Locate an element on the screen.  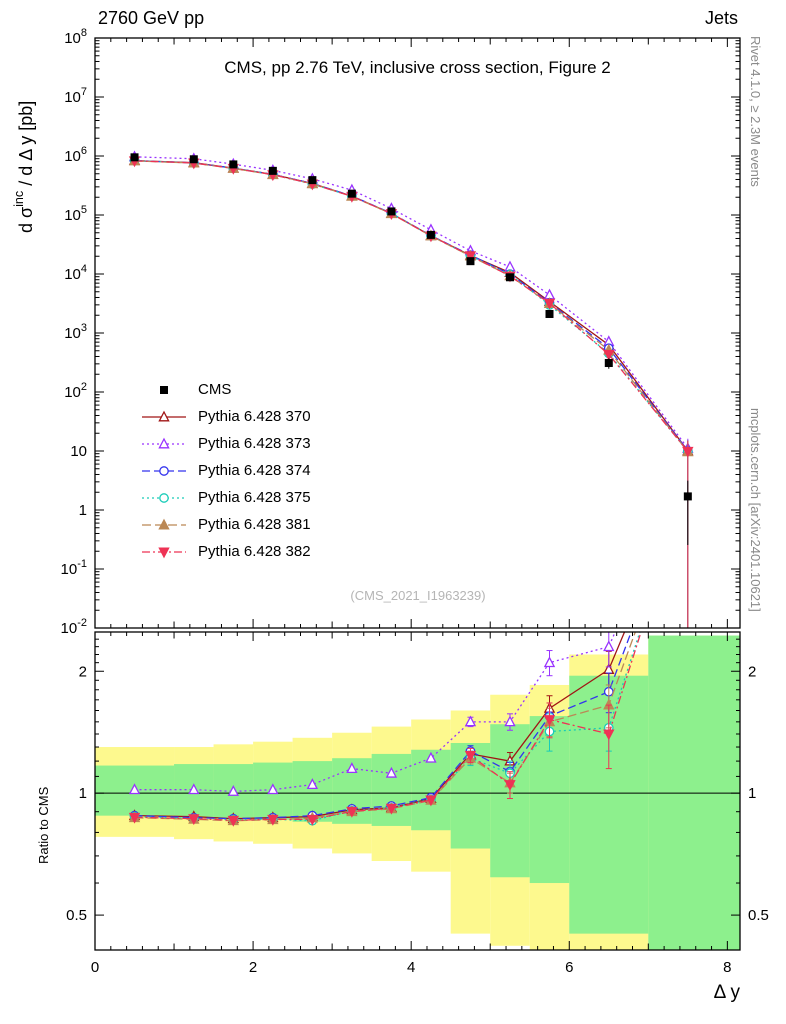
legend-label: CMS is located at coordinates (215, 389).